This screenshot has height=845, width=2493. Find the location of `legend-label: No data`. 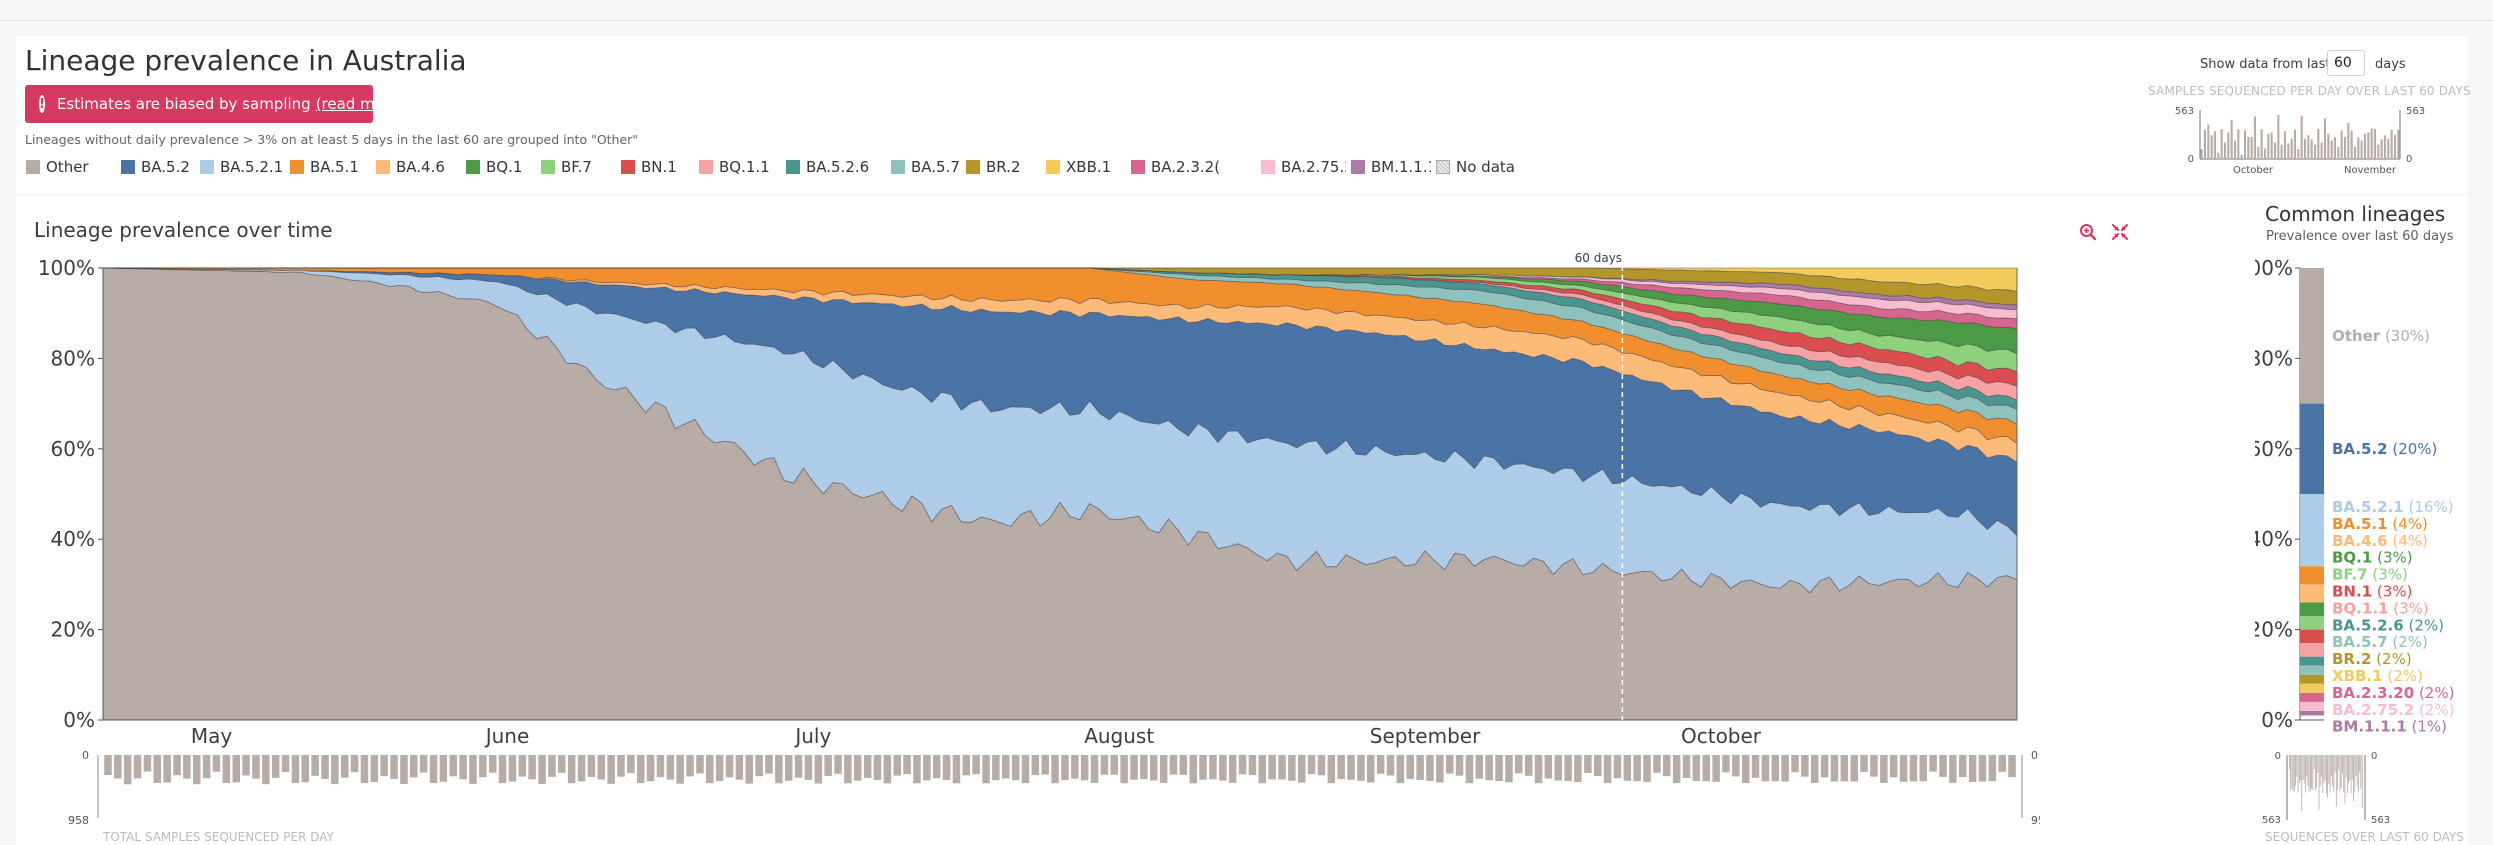

legend-label: No data is located at coordinates (1485, 167).